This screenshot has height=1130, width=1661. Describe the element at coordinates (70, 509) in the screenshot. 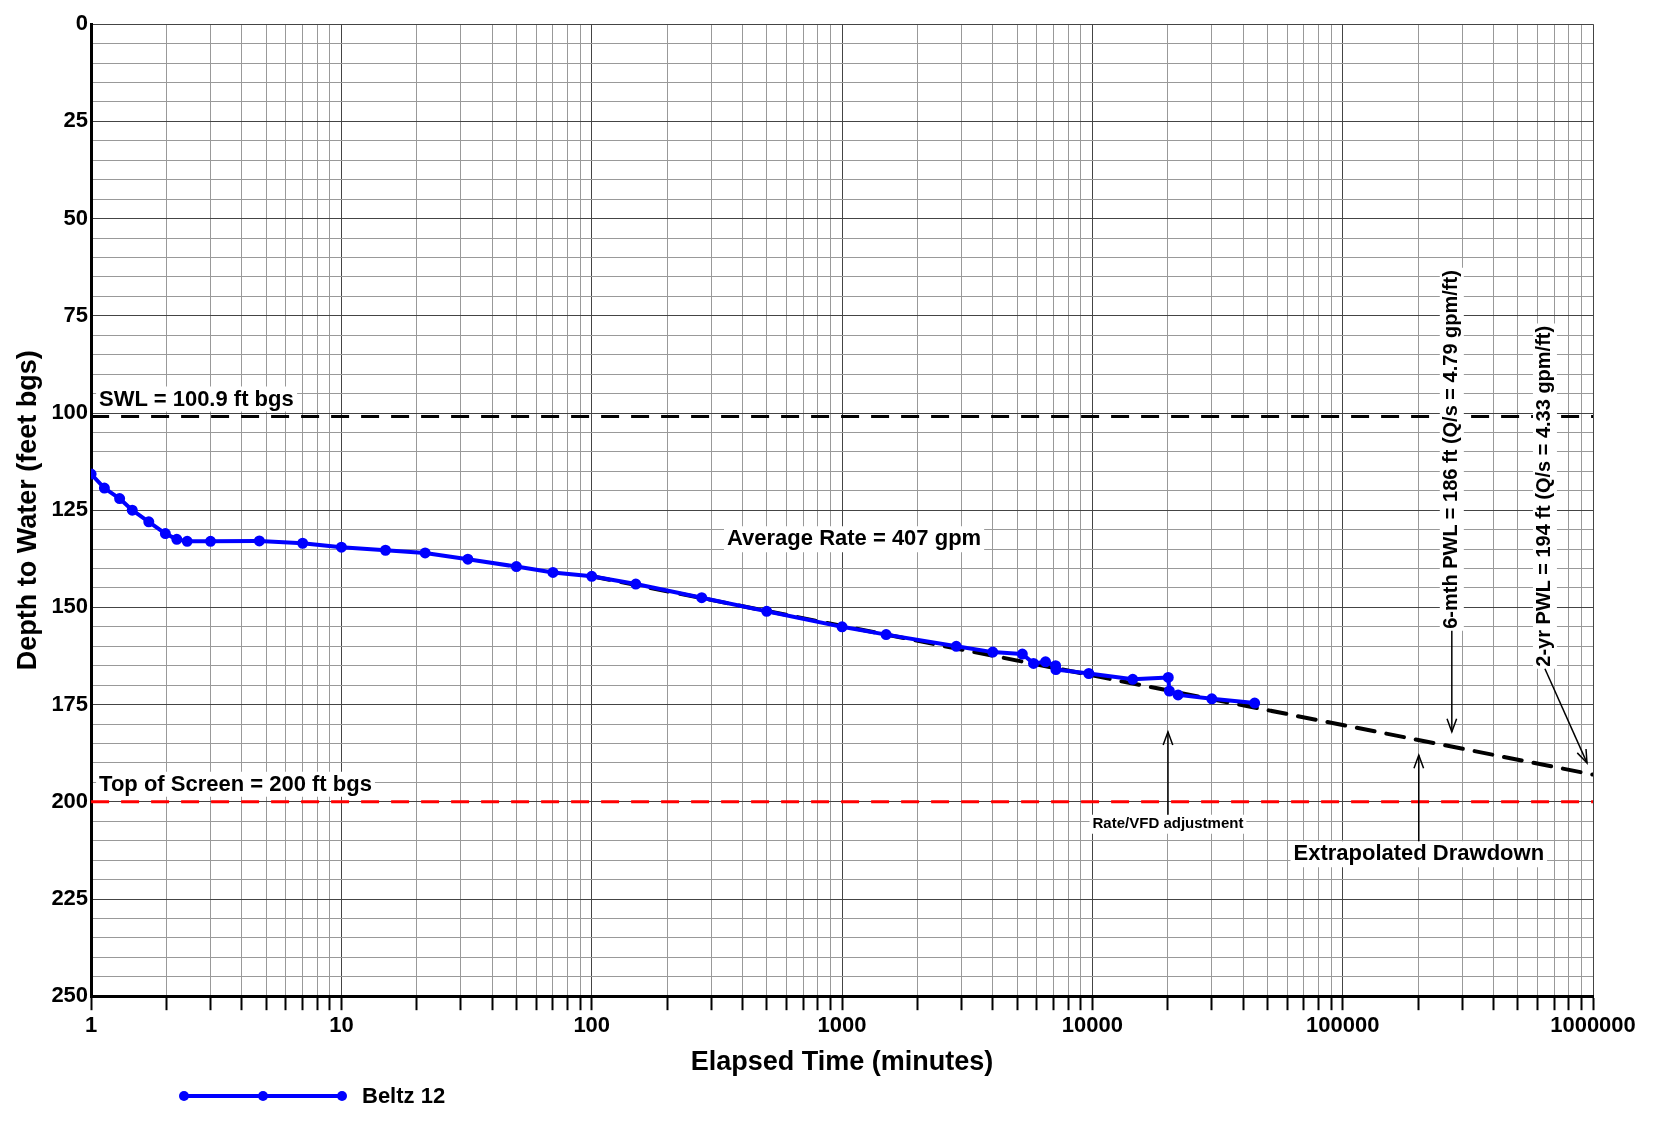

I see `y-tick-label: 125` at that location.